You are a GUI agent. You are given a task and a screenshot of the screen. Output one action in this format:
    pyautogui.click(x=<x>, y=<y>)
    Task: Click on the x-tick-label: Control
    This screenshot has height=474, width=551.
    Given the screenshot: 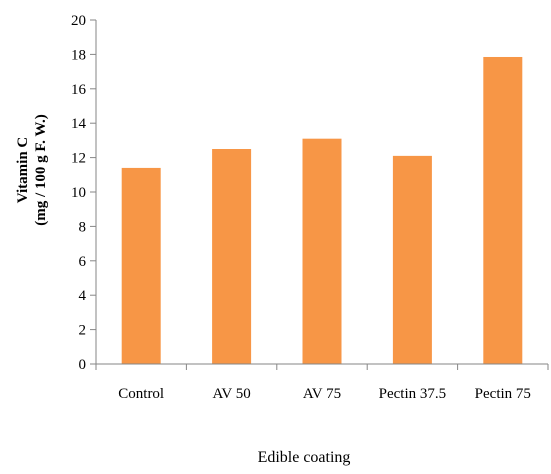 What is the action you would take?
    pyautogui.click(x=141, y=394)
    